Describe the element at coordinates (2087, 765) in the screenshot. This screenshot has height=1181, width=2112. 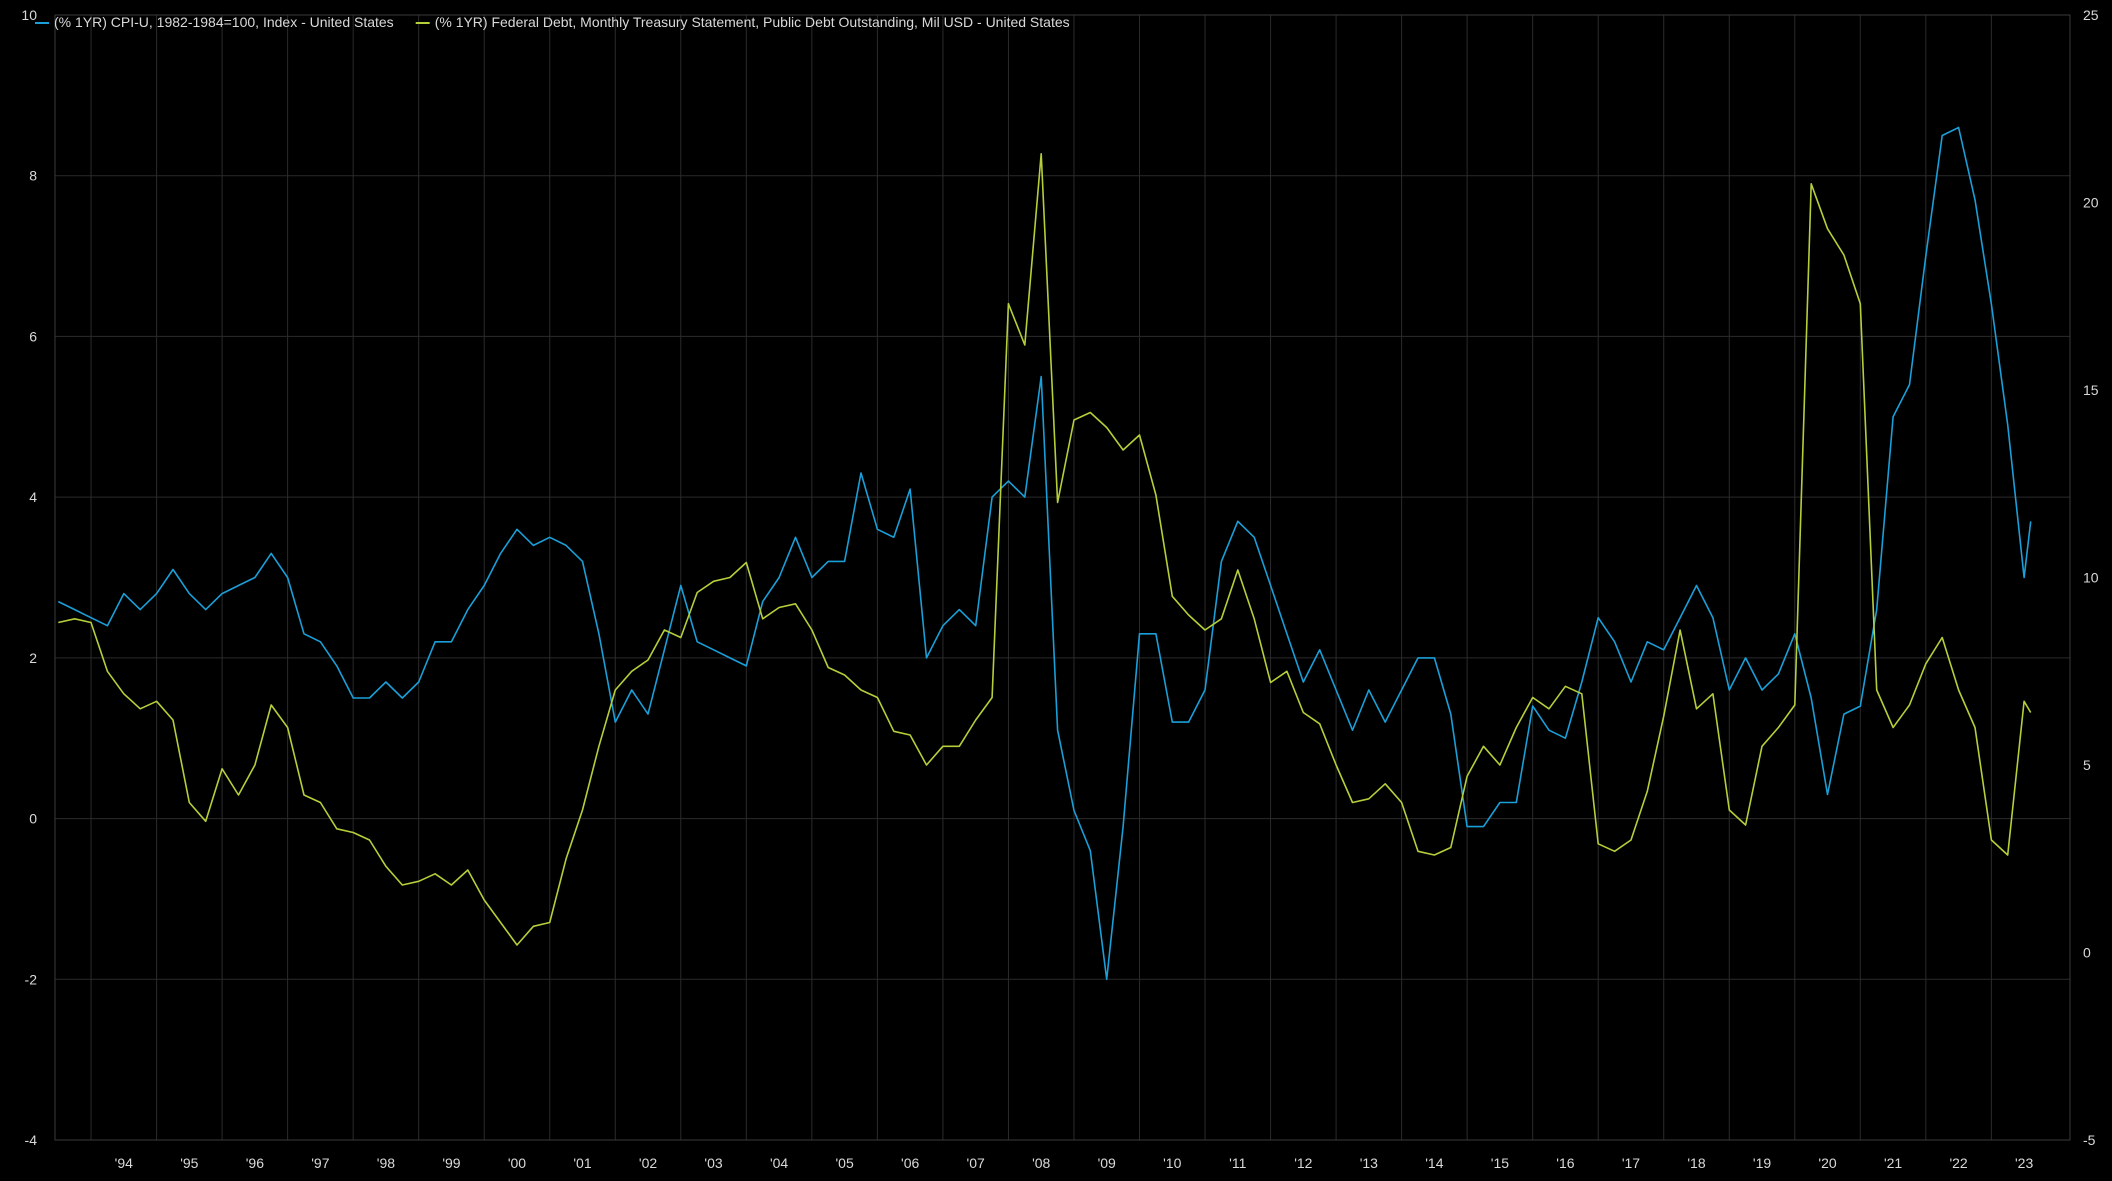
I see `y-right-tick-label: 5` at that location.